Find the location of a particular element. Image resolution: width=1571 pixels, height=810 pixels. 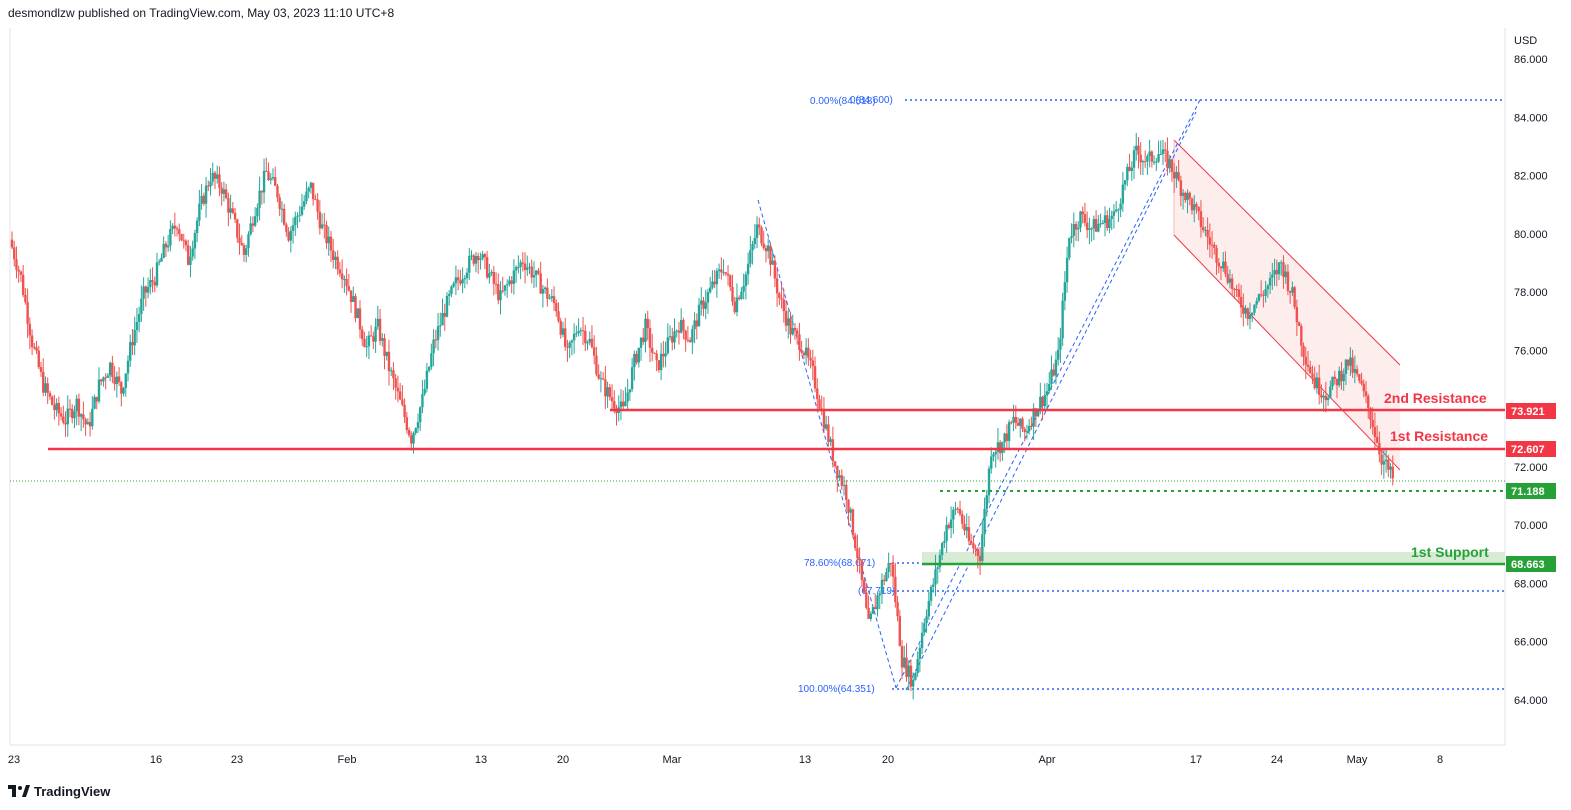

fib-left-dashed-line is located at coordinates (827, 444).